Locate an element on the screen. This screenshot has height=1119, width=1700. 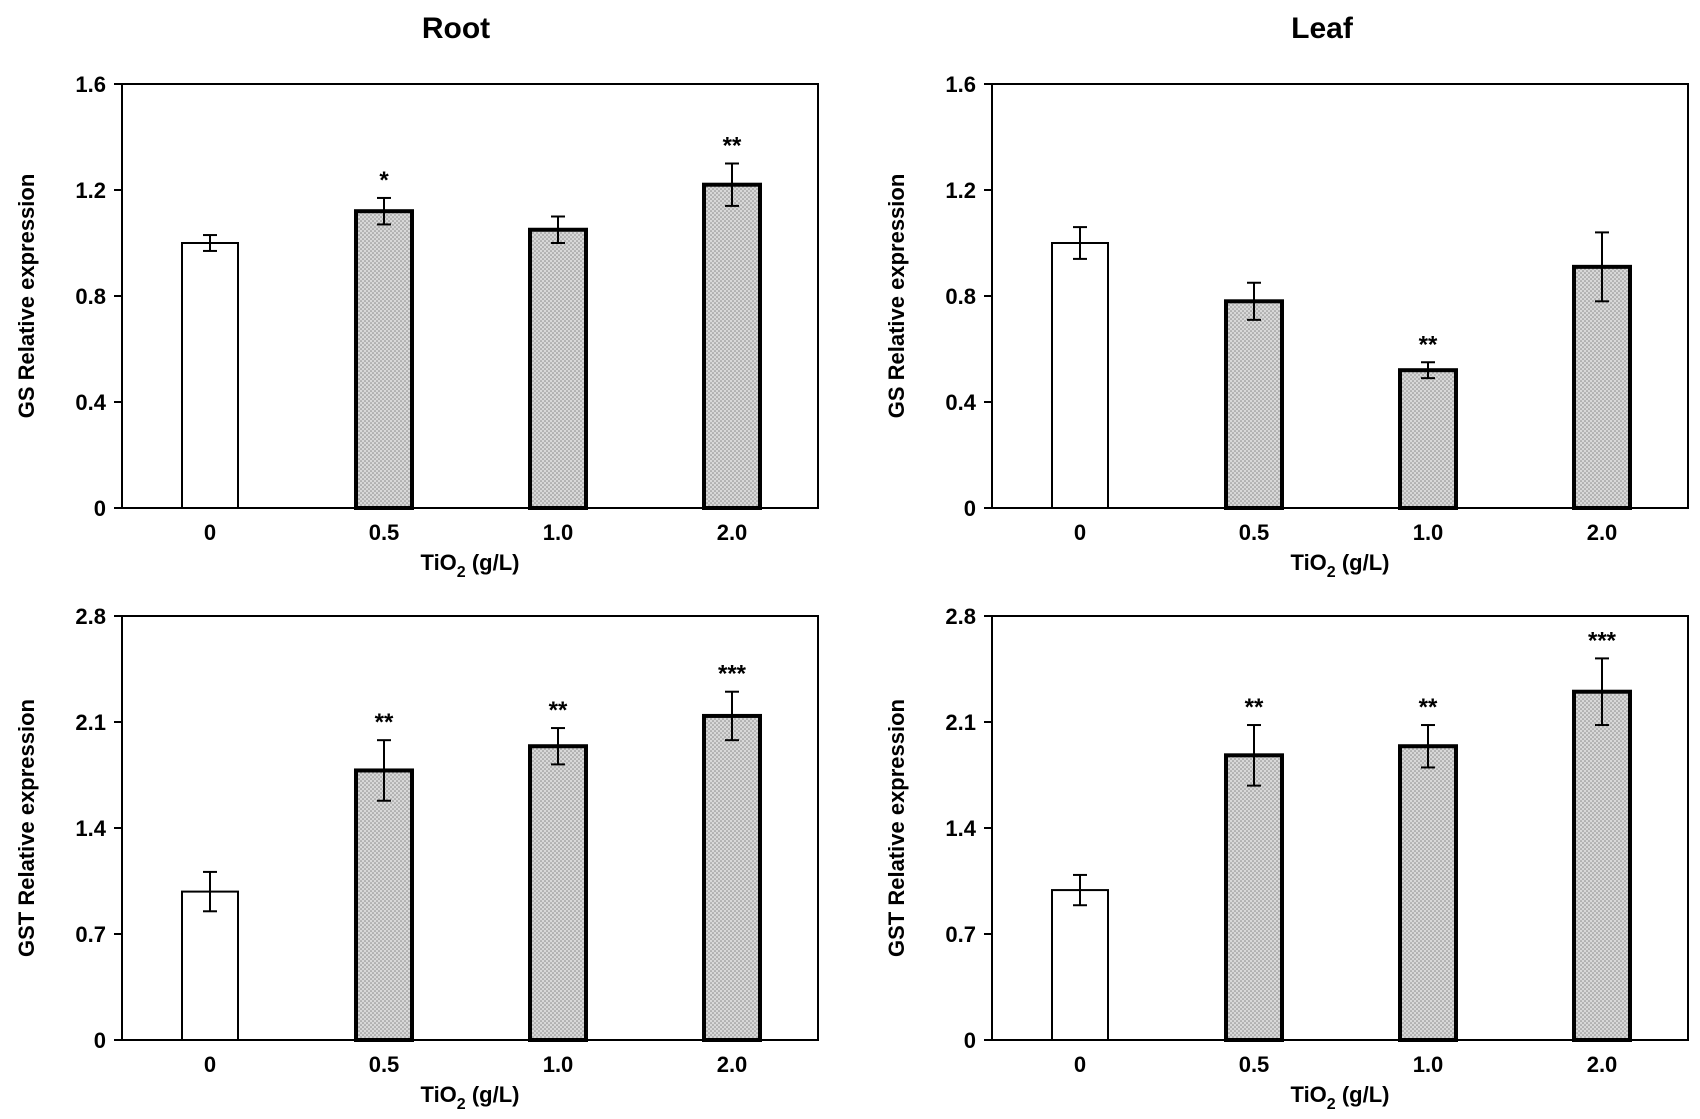
significance-marker: * is located at coordinates (384, 180).